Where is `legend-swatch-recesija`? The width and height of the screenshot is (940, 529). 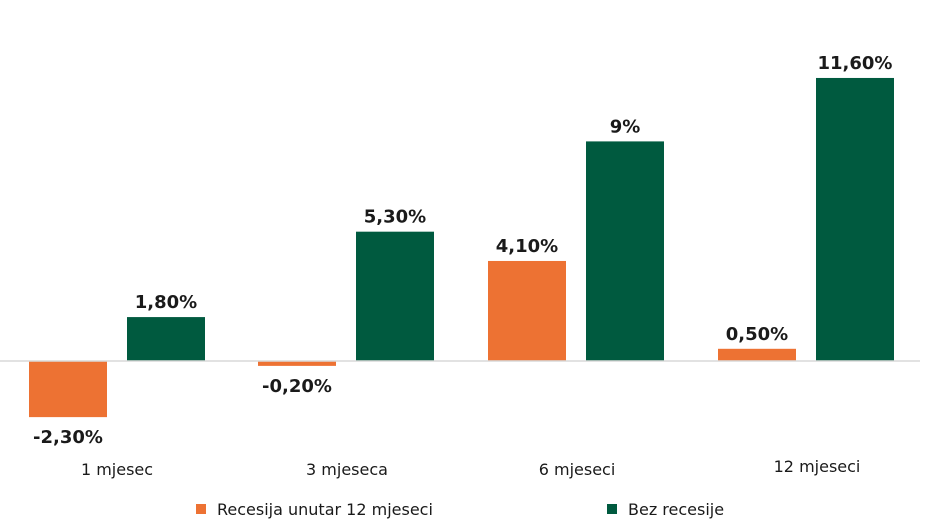 legend-swatch-recesija is located at coordinates (201, 509).